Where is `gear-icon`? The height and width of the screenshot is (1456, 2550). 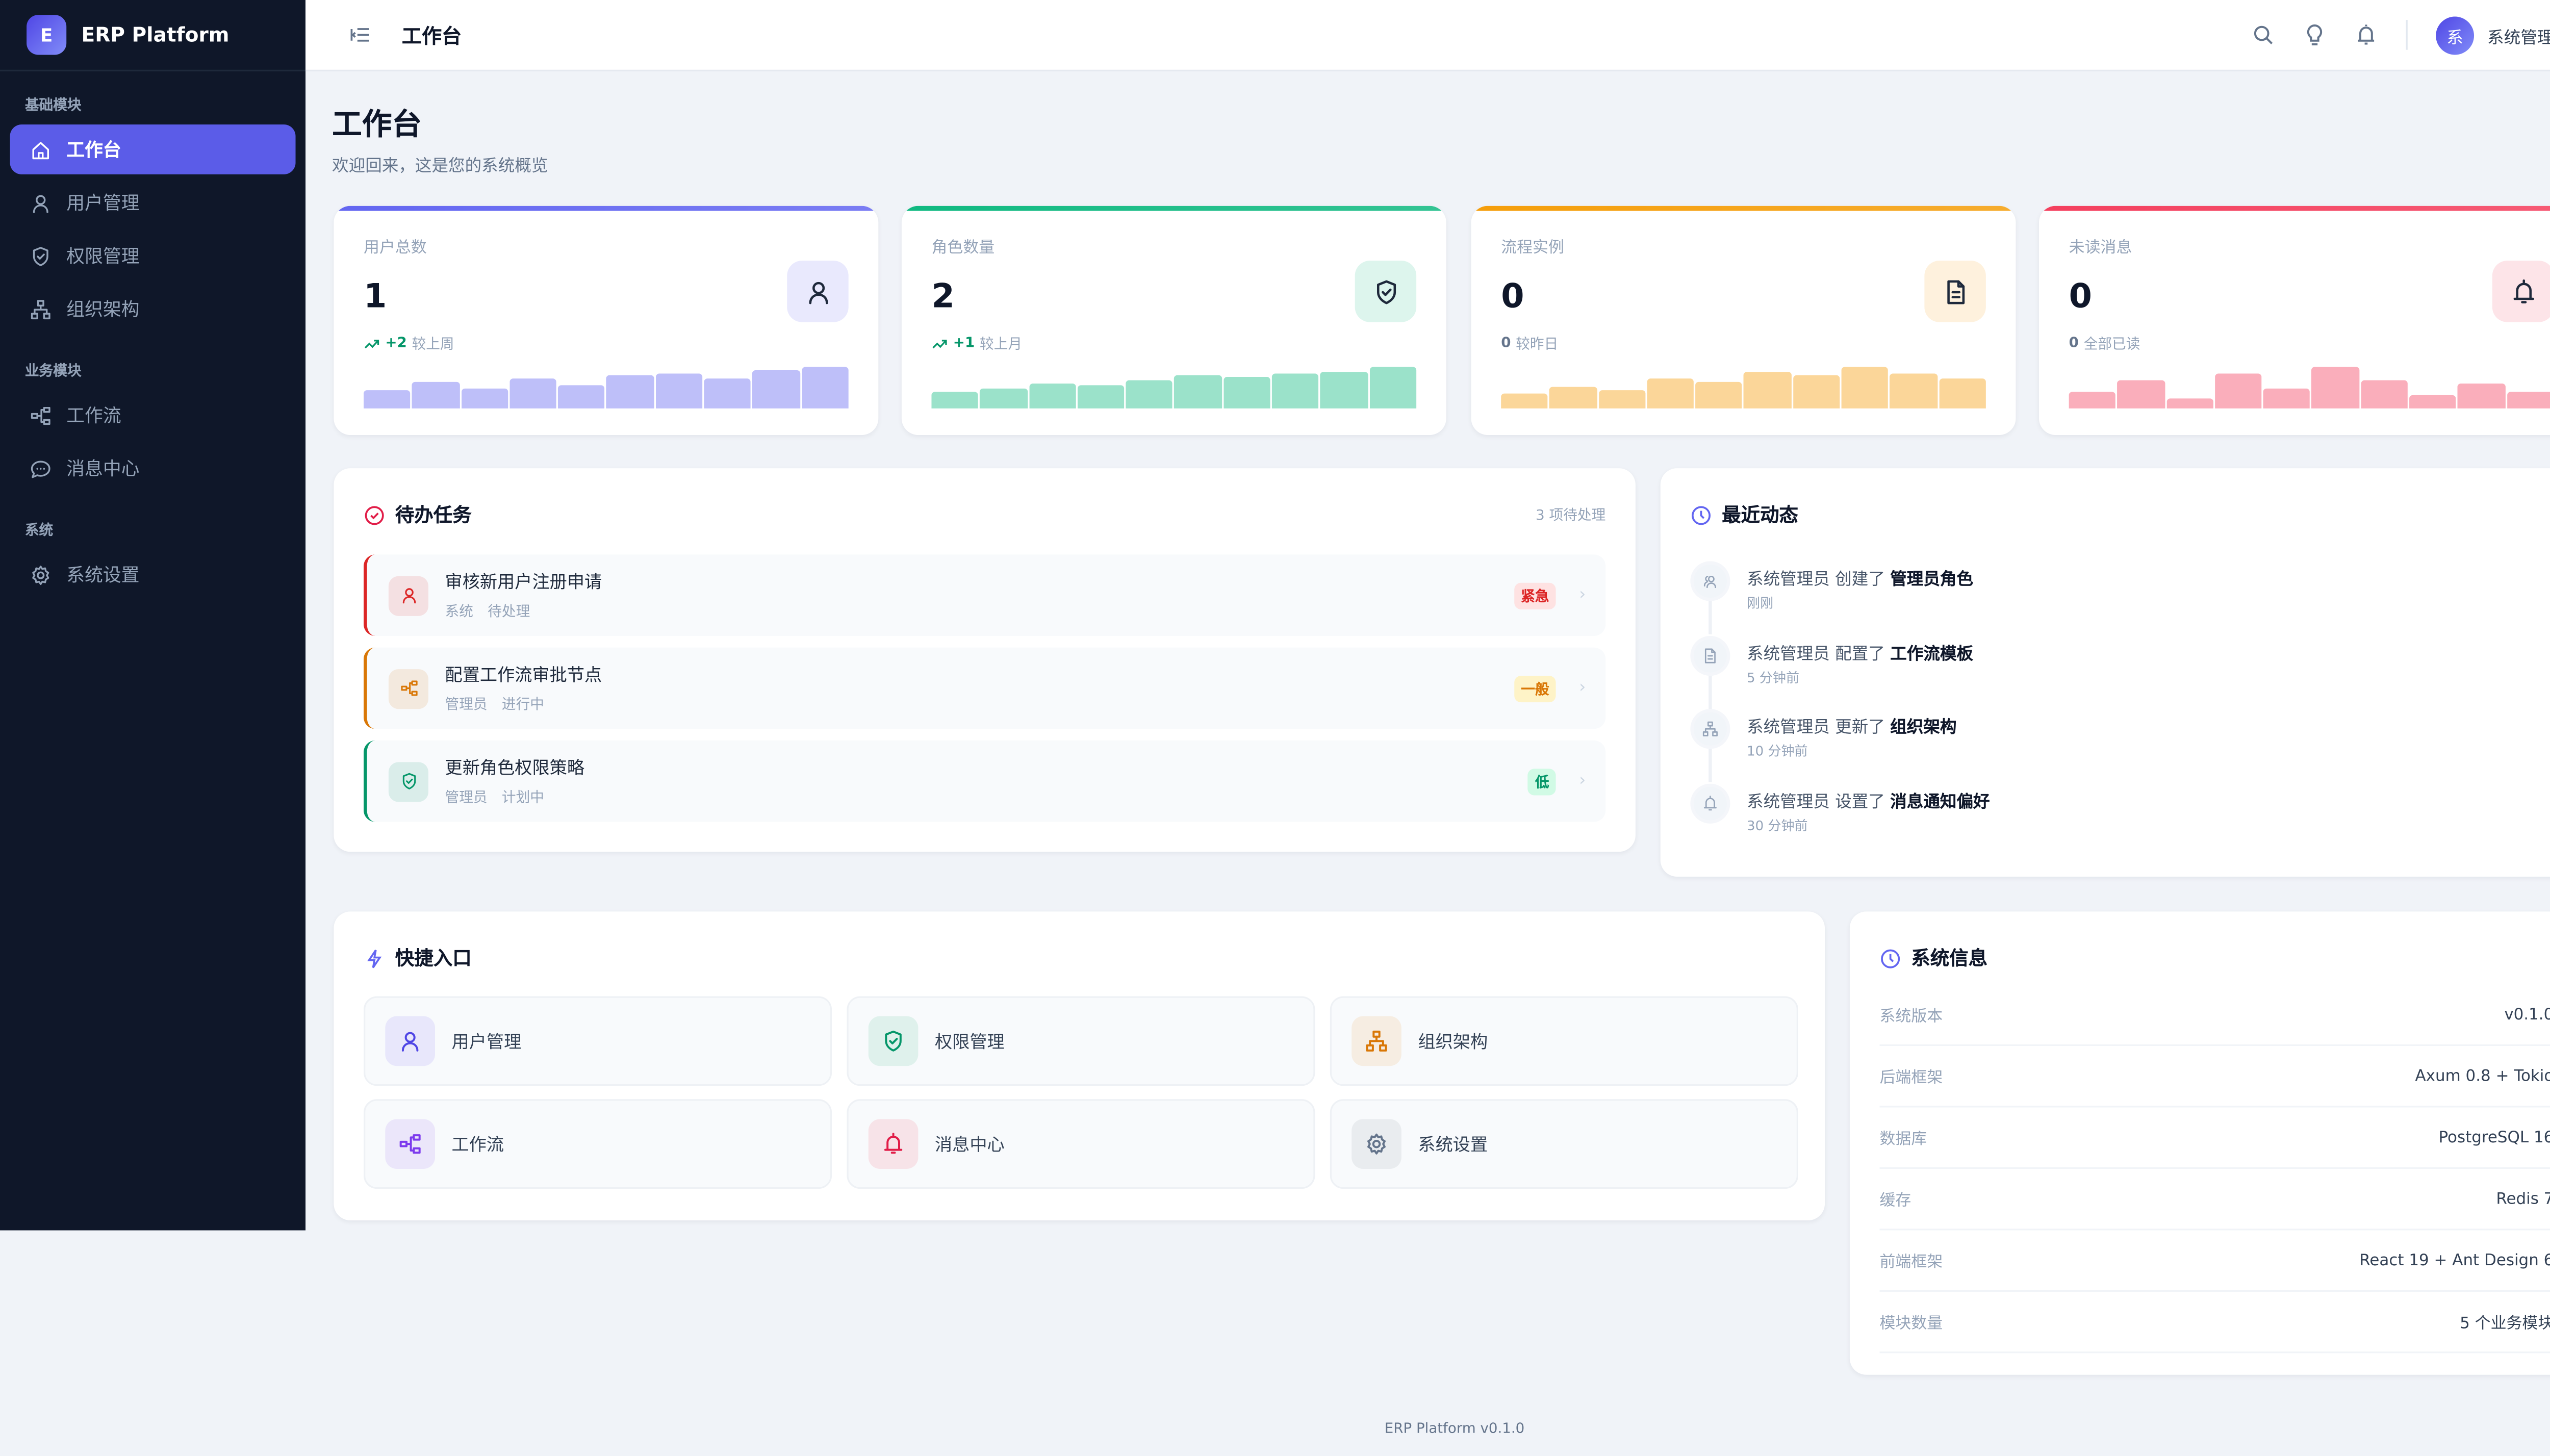 gear-icon is located at coordinates (48, 574).